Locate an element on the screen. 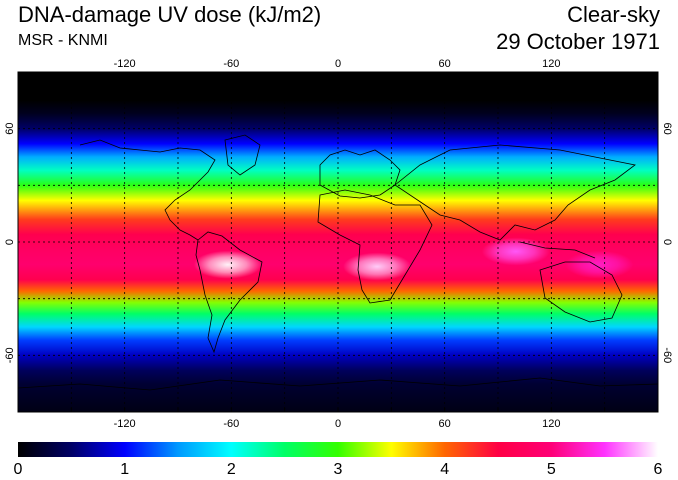  colorbar-label: 2 is located at coordinates (231, 469).